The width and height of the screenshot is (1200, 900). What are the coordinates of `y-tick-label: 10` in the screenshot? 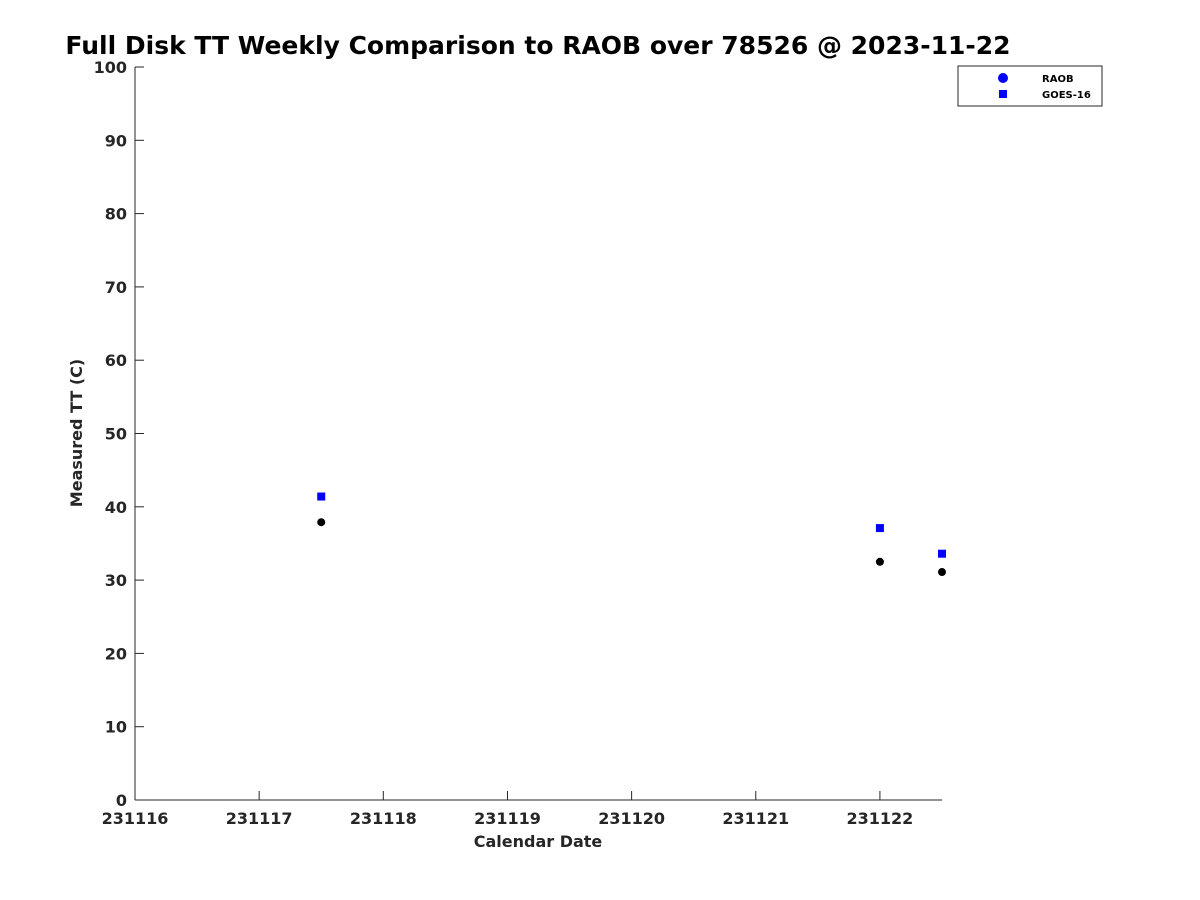 It's located at (116, 727).